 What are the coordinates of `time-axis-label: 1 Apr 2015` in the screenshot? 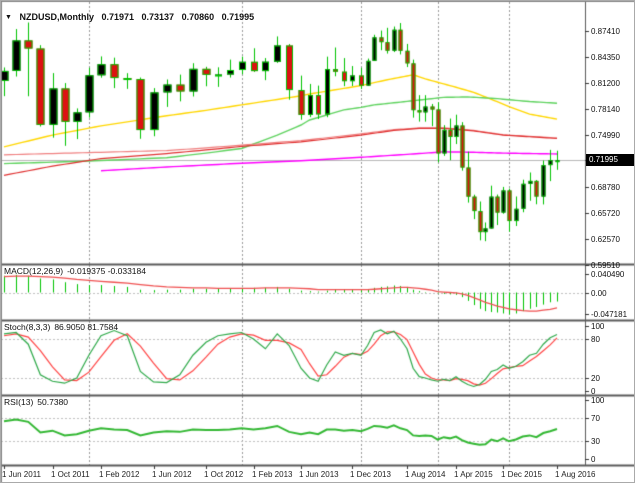 It's located at (473, 474).